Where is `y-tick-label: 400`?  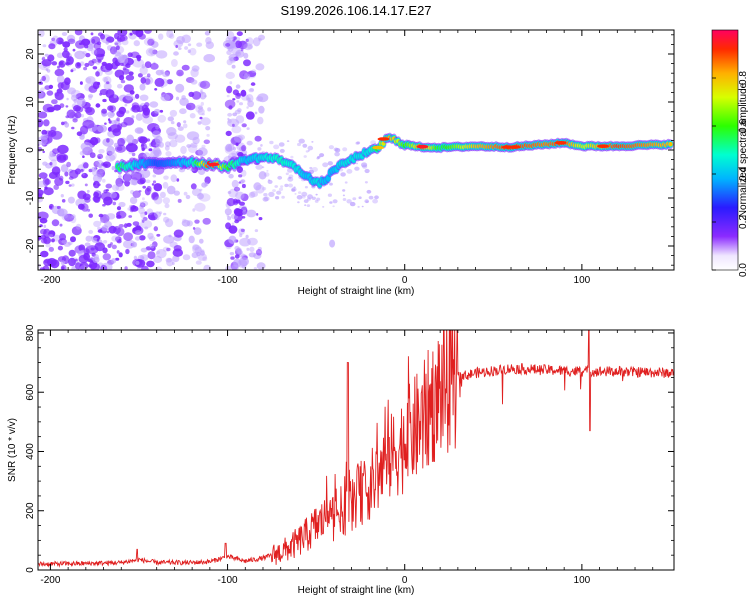
y-tick-label: 400 is located at coordinates (30, 451).